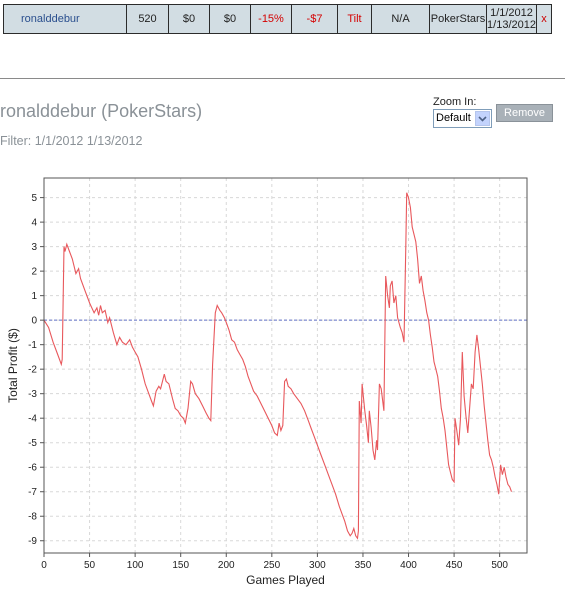  I want to click on x-tick-label: 100, so click(135, 565).